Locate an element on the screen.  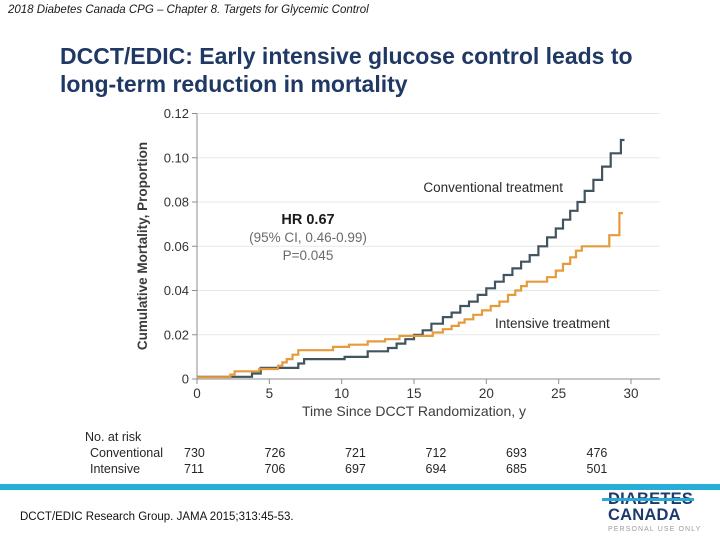
at-risk-value: 730 is located at coordinates (194, 453).